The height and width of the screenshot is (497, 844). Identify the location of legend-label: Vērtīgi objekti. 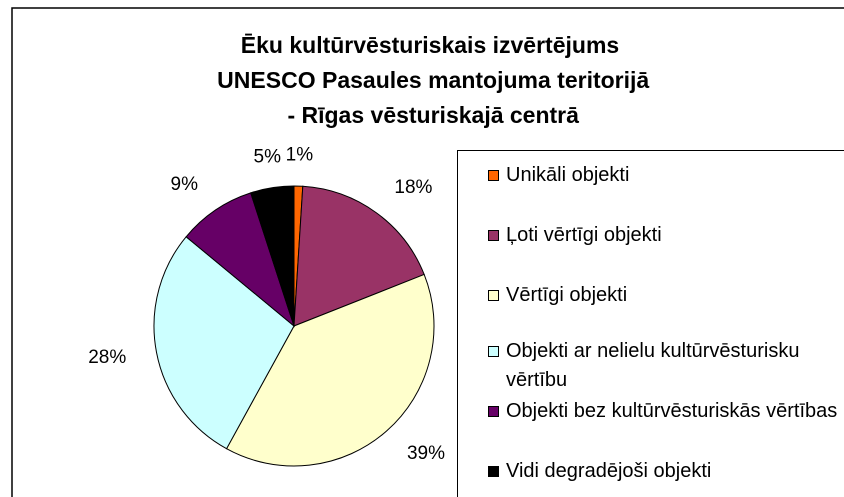
(567, 295).